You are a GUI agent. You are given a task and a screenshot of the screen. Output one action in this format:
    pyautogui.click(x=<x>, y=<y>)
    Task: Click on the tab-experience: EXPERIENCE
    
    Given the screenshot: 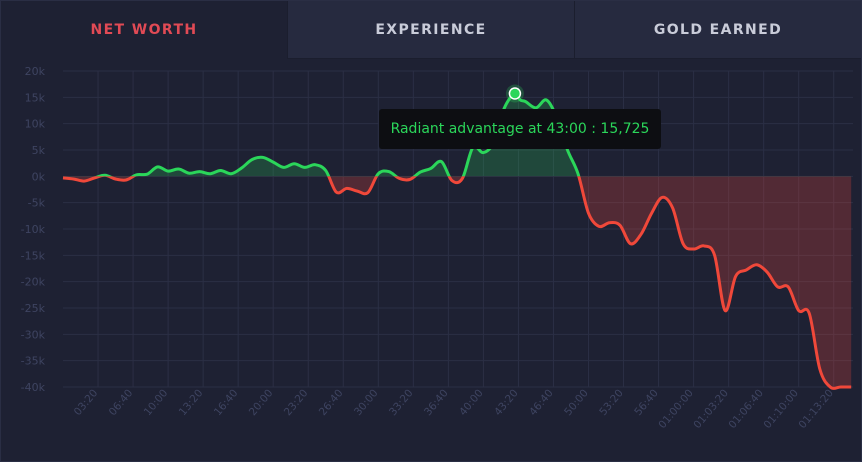 What is the action you would take?
    pyautogui.click(x=430, y=30)
    